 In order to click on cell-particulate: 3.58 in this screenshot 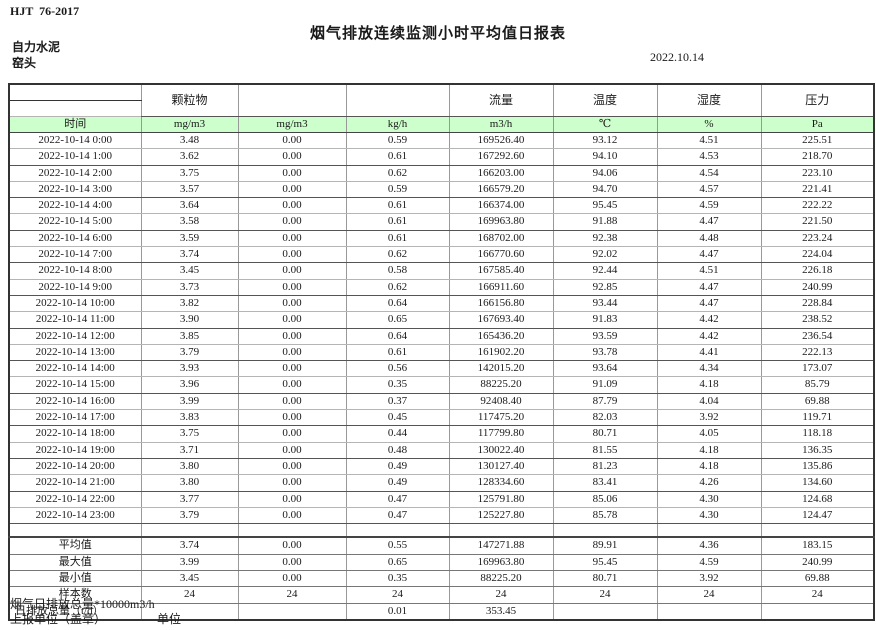, I will do `click(190, 222)`.